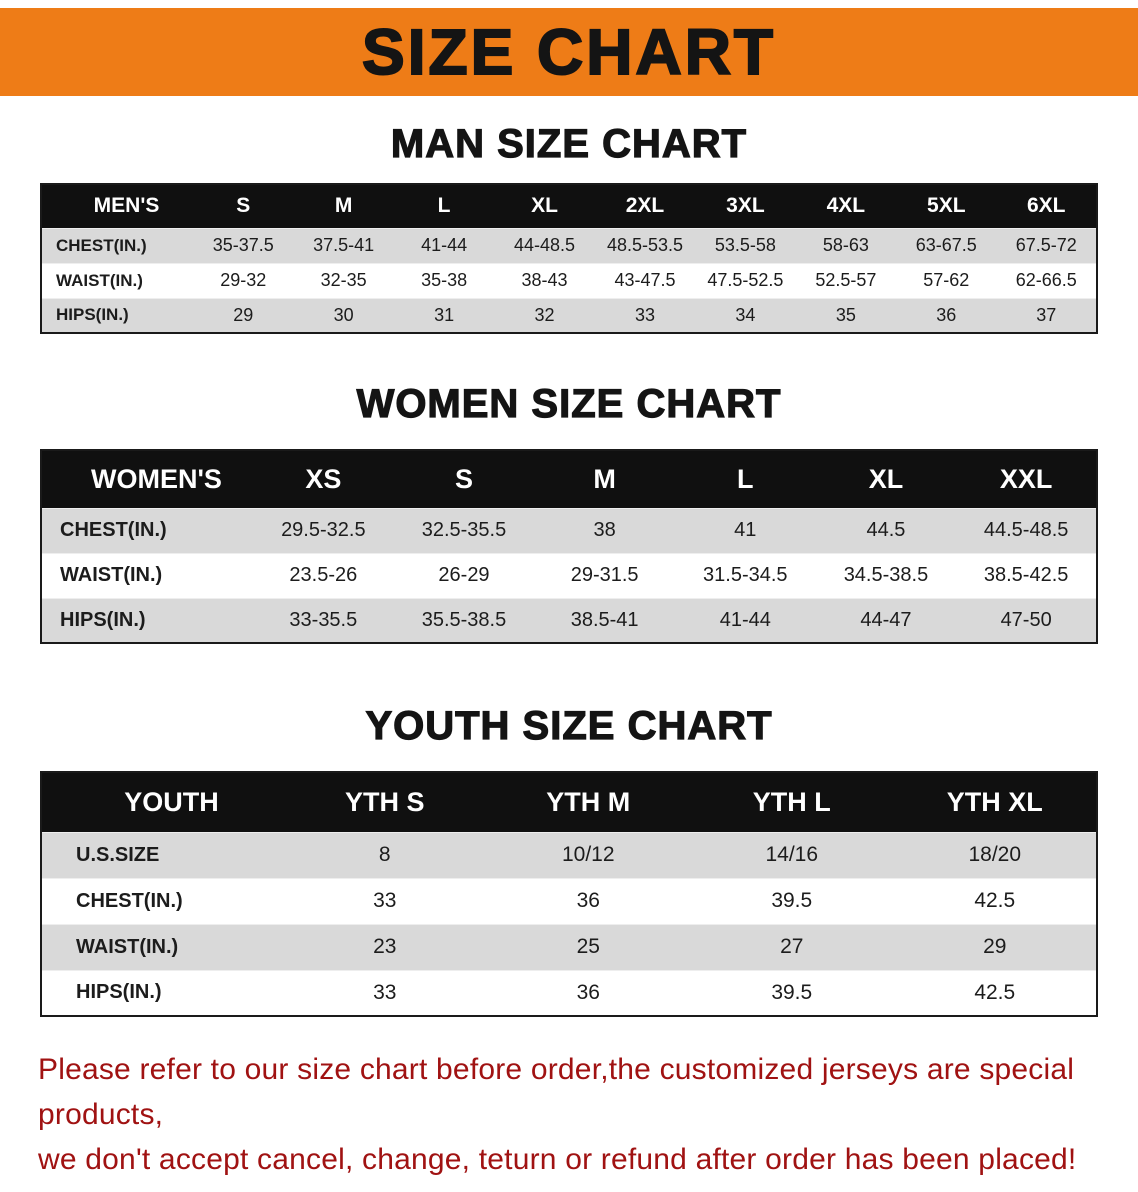 The width and height of the screenshot is (1138, 1192). Describe the element at coordinates (323, 620) in the screenshot. I see `size-value-cell: 33-35.5` at that location.